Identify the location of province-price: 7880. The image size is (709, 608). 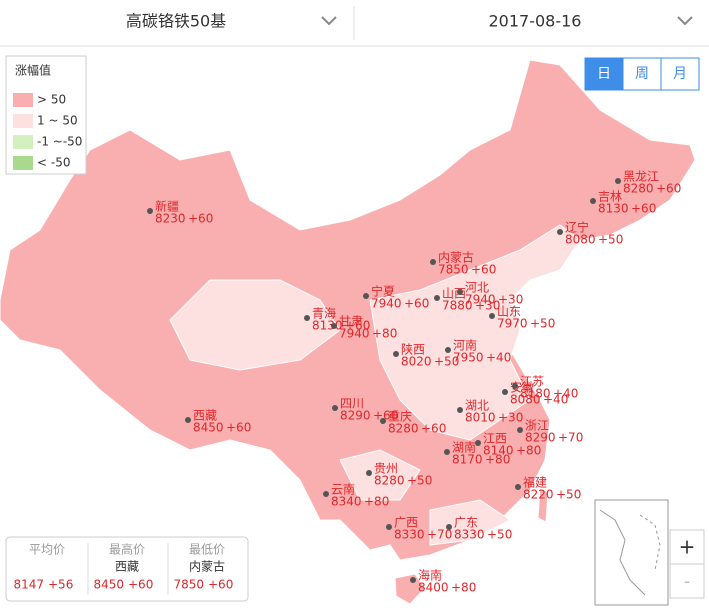
(457, 306).